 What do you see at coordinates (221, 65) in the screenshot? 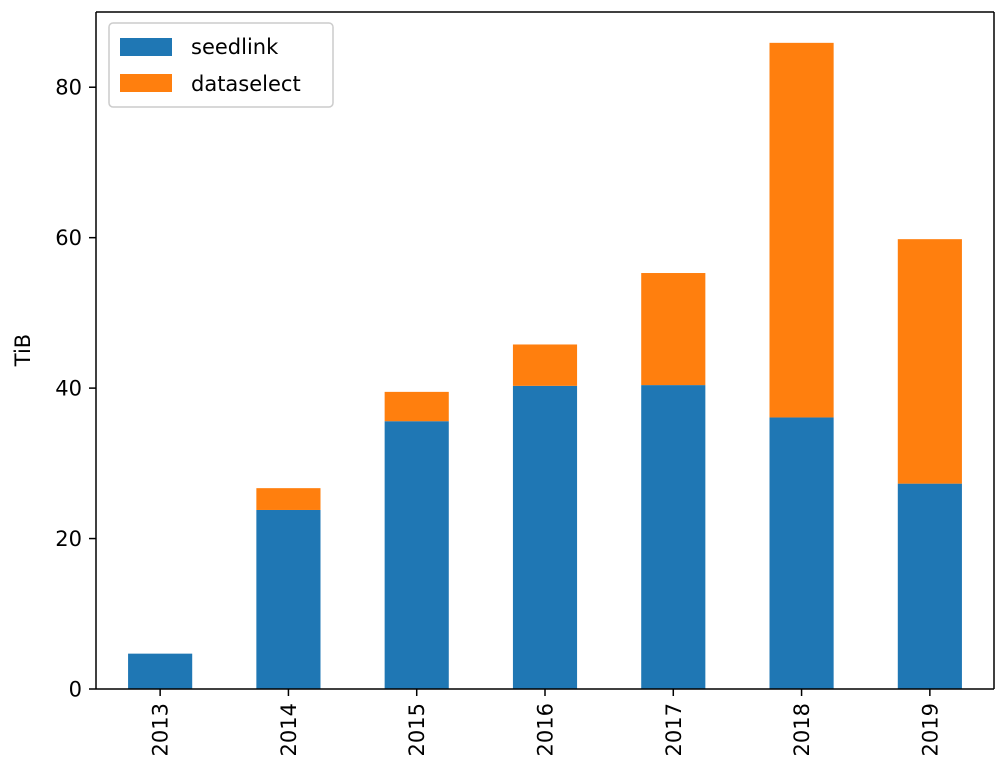
I see `legend: seedlink dataselect` at bounding box center [221, 65].